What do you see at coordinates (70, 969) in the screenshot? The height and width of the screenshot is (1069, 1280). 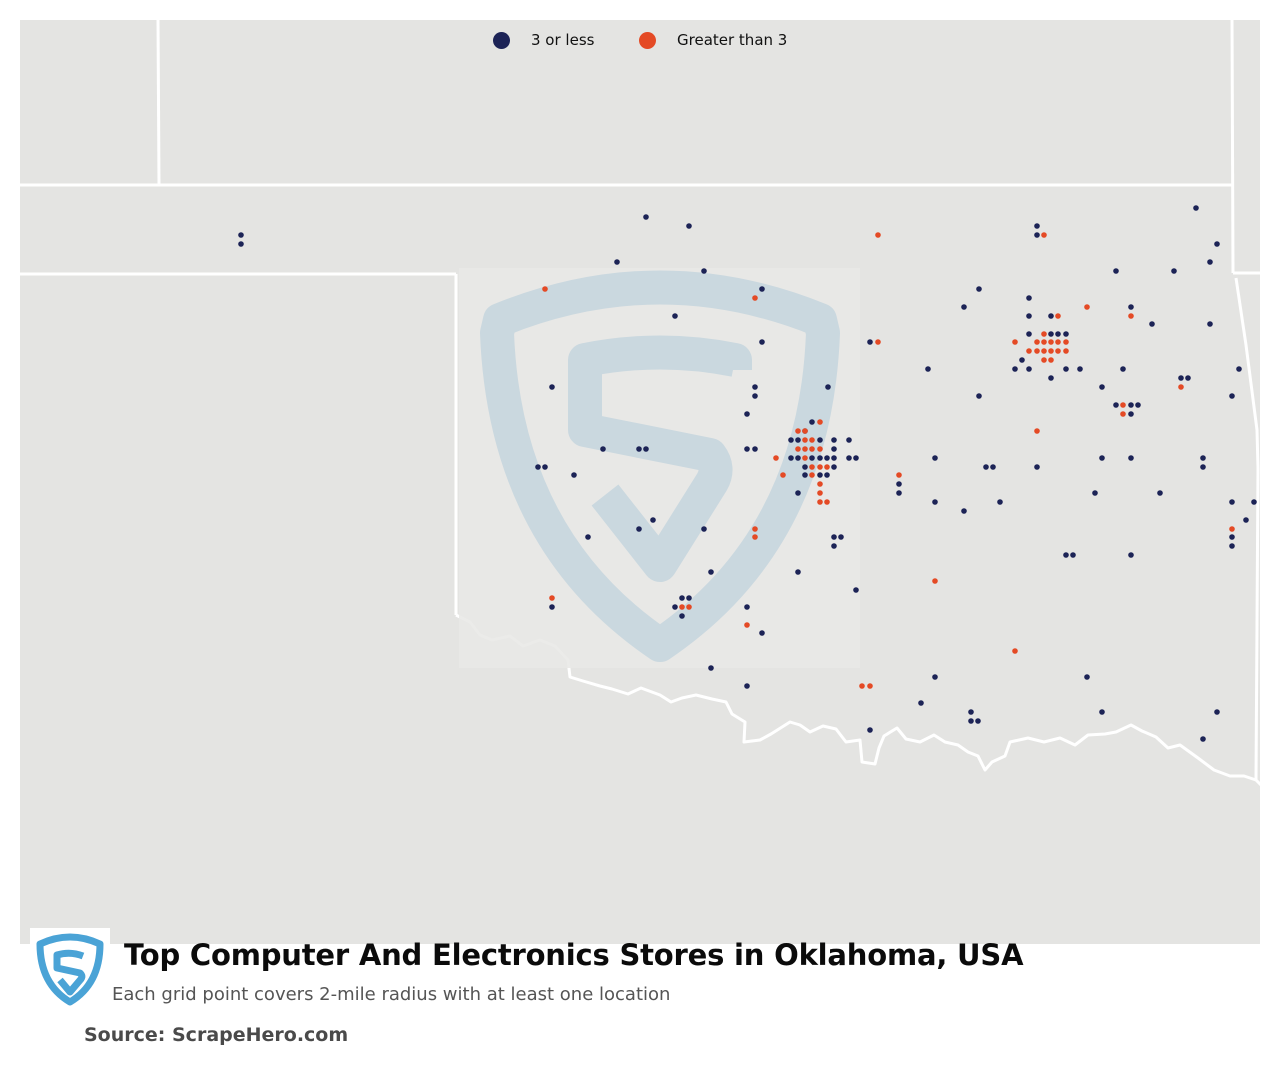 I see `scrapehero-shield-logo-icon` at bounding box center [70, 969].